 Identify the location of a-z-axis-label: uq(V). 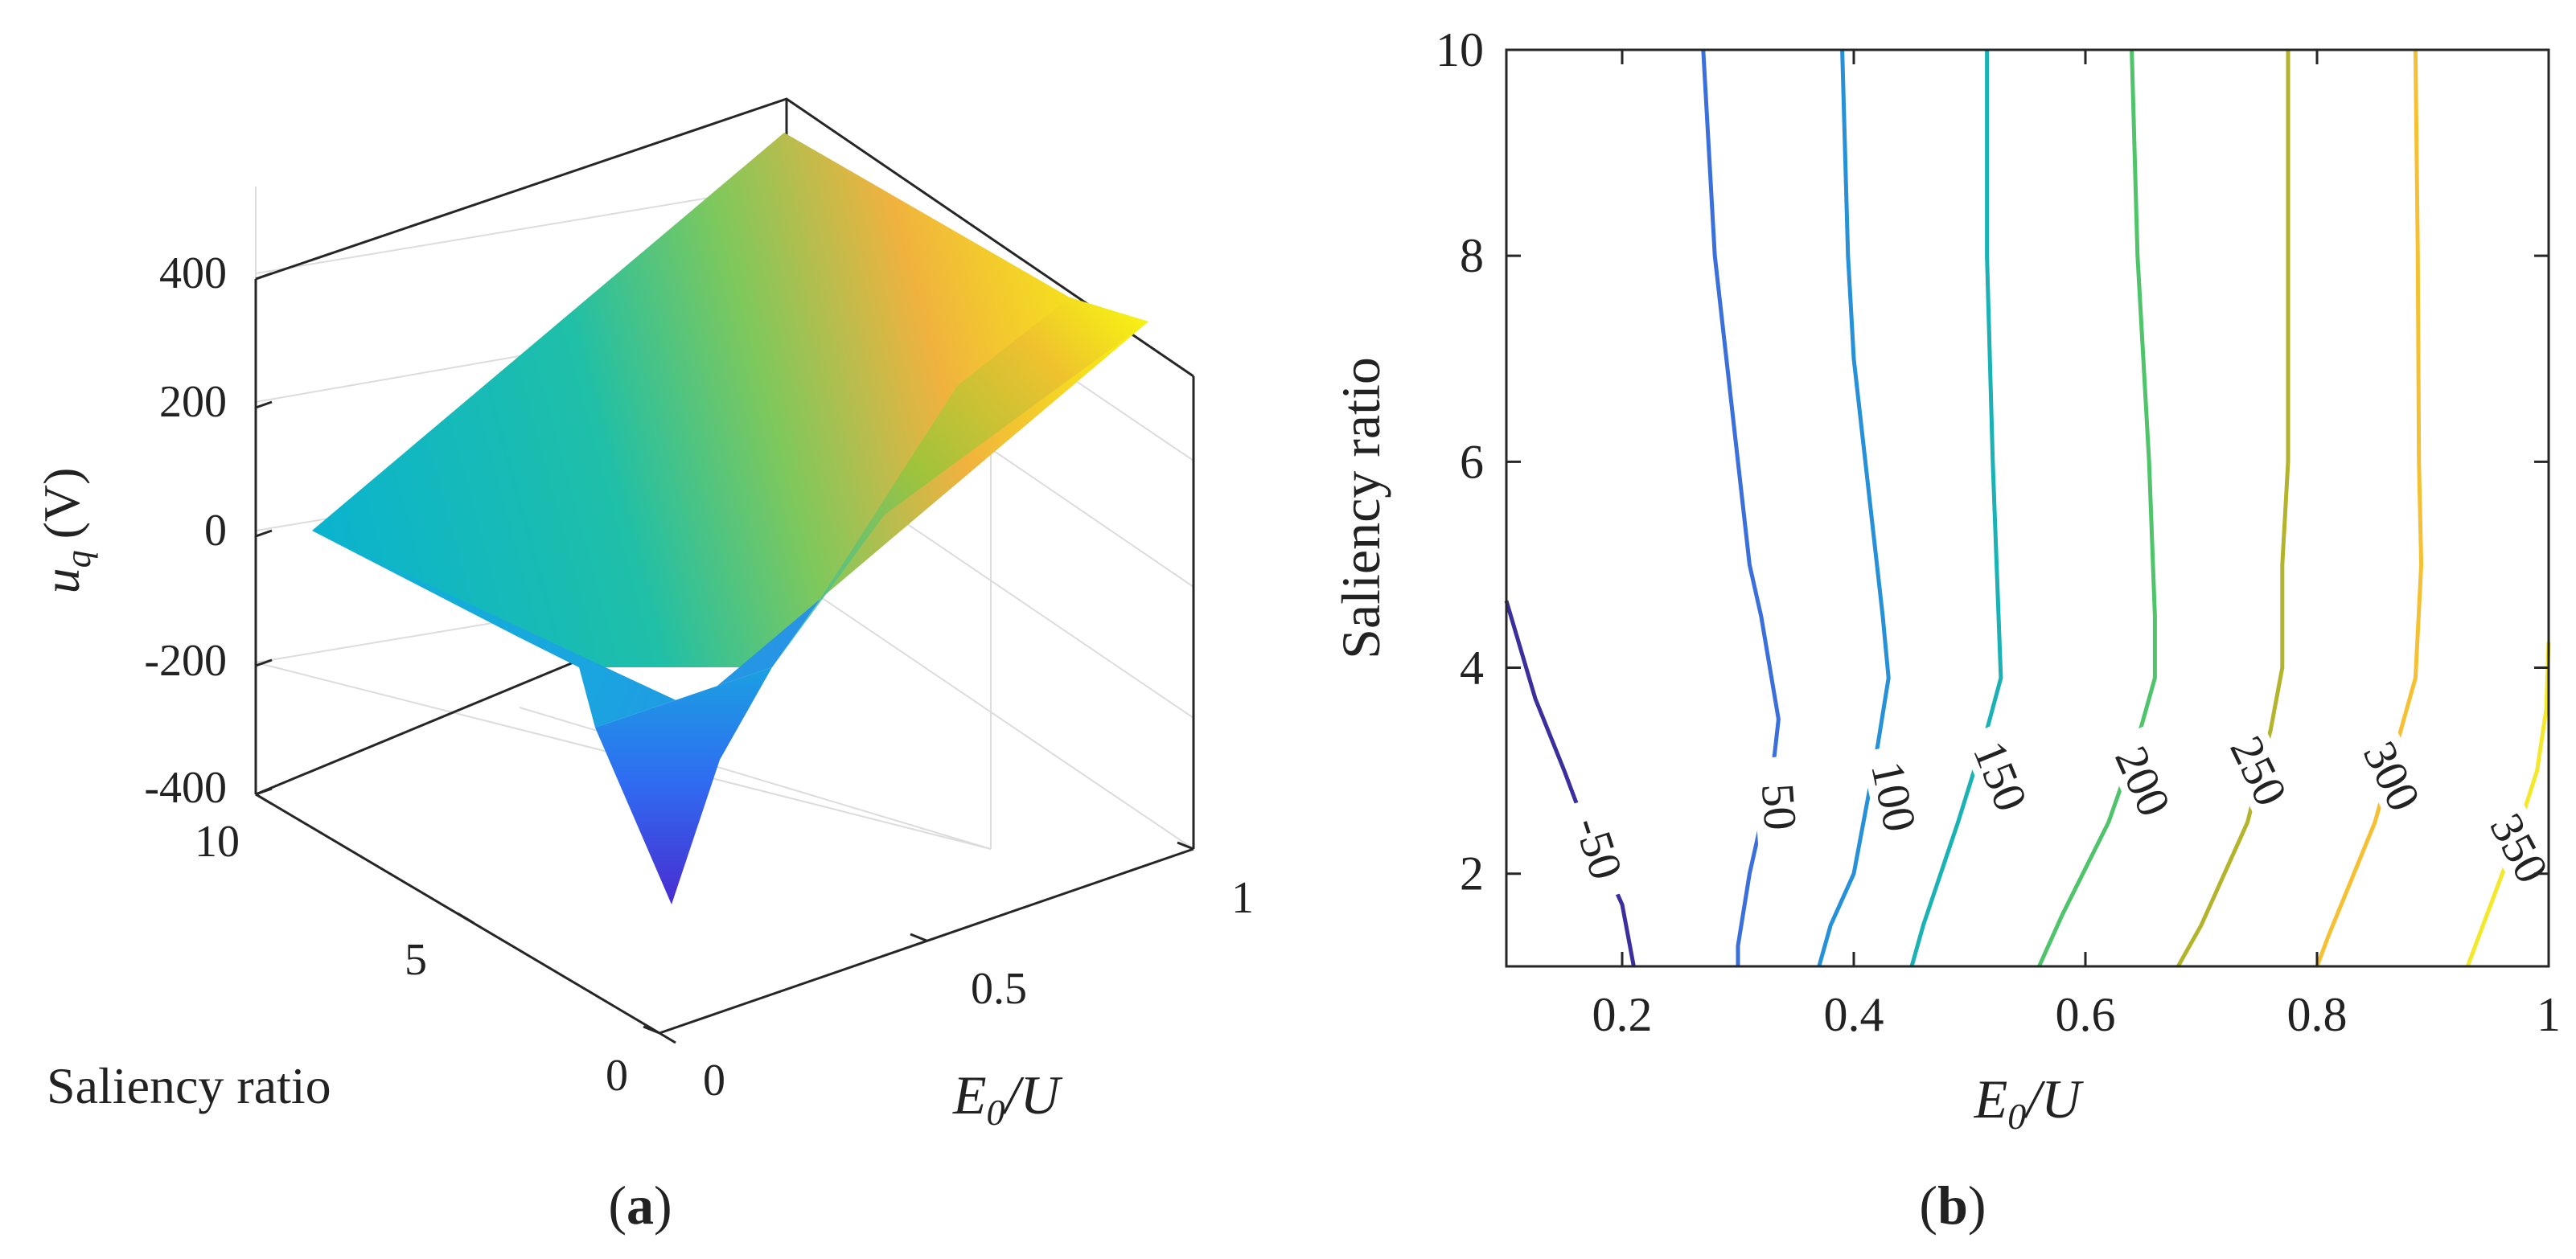
(65, 531).